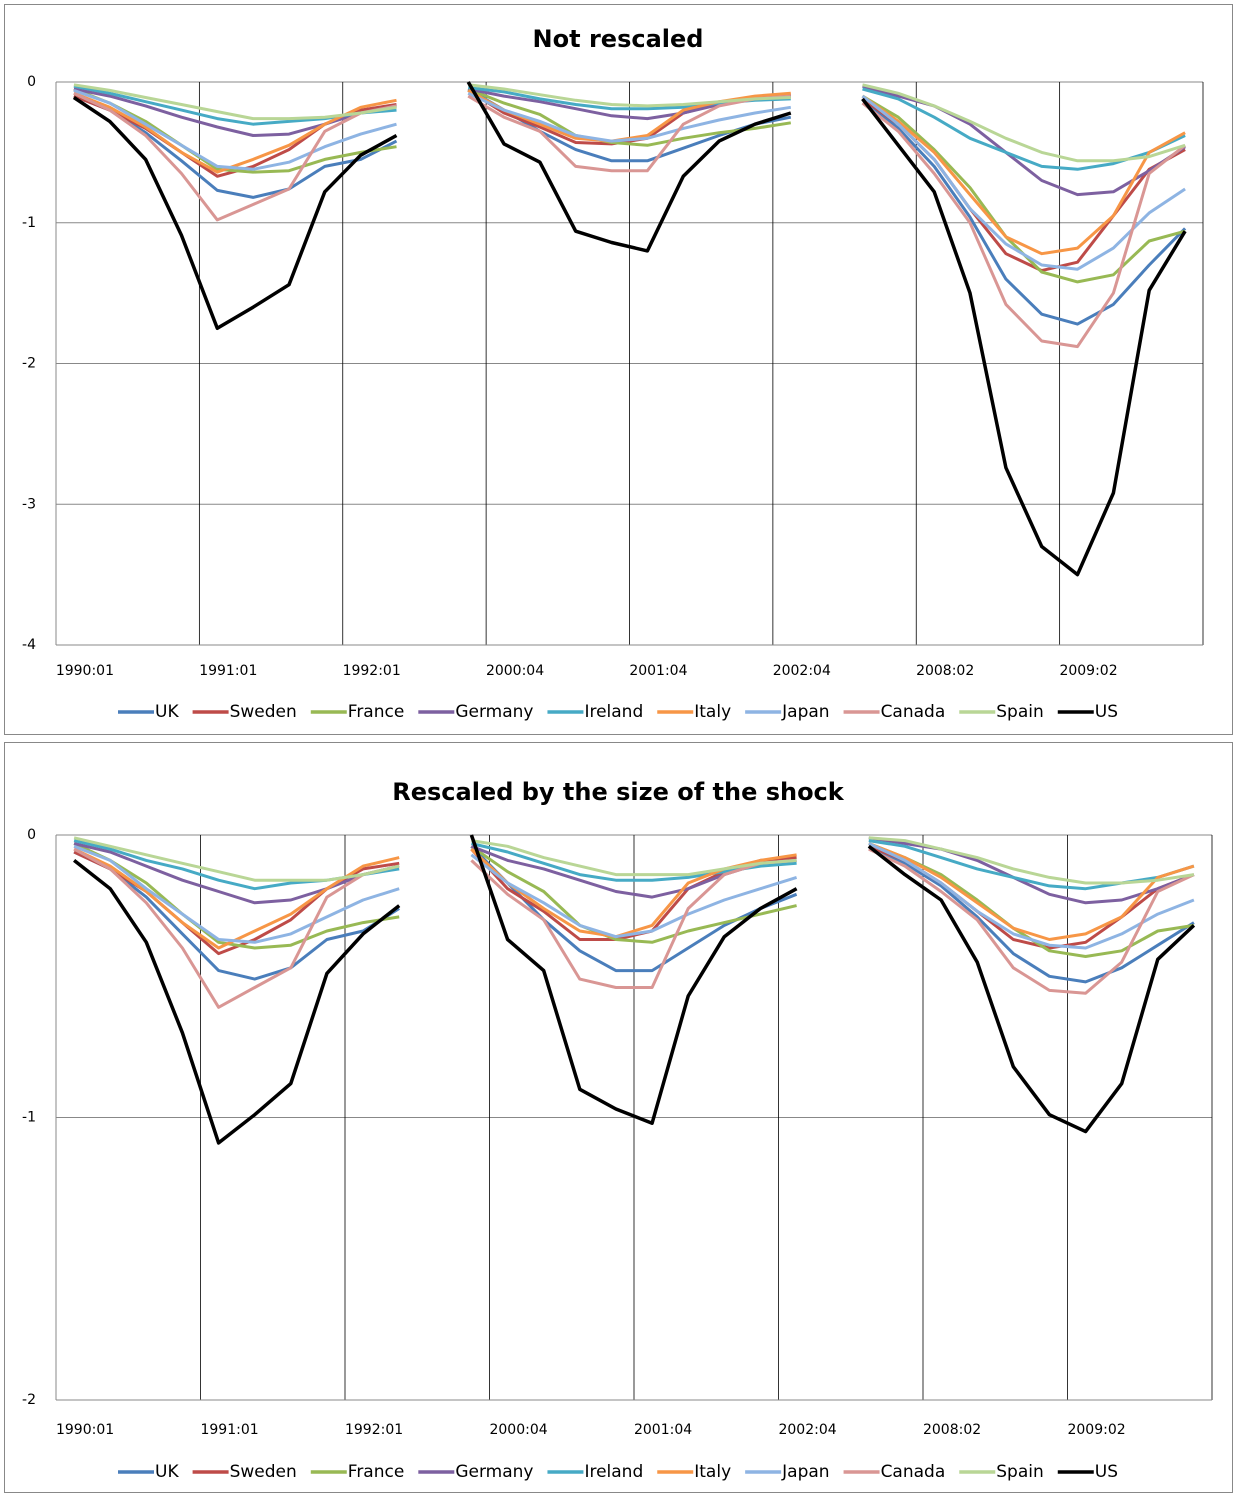 The height and width of the screenshot is (1497, 1235). What do you see at coordinates (29, 645) in the screenshot?
I see `y-tick-label: -4` at bounding box center [29, 645].